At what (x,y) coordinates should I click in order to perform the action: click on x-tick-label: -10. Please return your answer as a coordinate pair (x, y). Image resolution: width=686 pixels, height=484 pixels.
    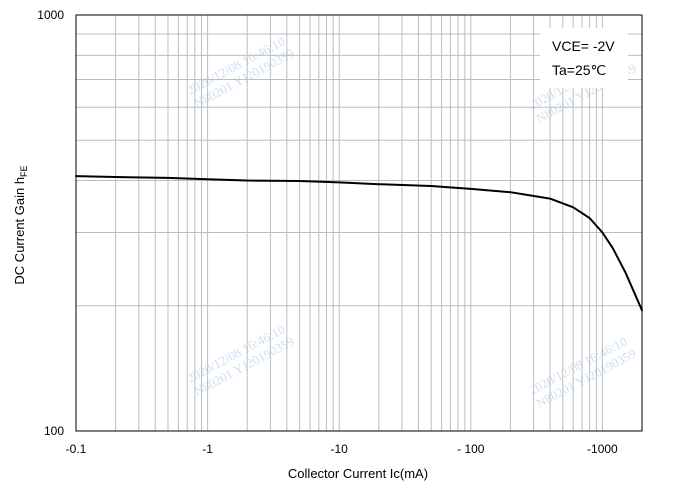
    Looking at the image, I should click on (340, 449).